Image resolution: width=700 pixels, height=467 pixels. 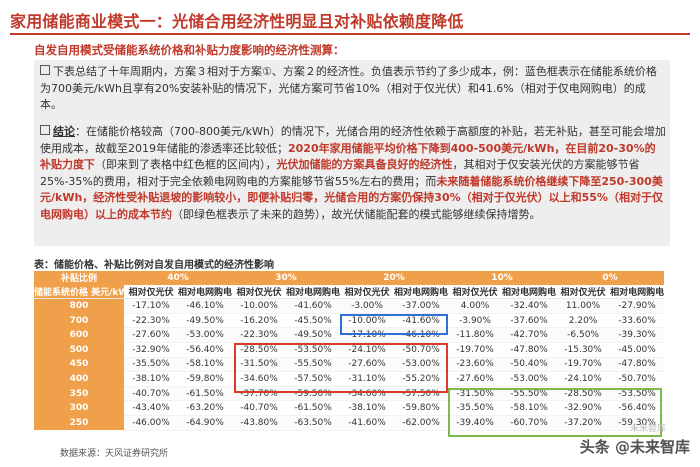 What do you see at coordinates (367, 408) in the screenshot?
I see `value-cell: -38.10%` at bounding box center [367, 408].